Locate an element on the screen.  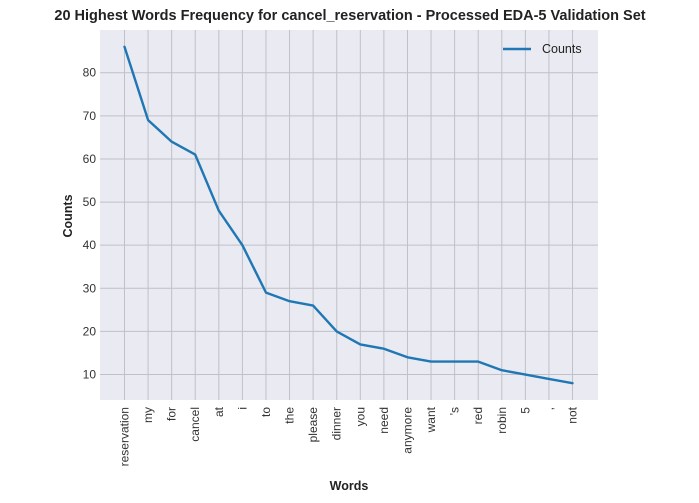
x-tick-label: not is located at coordinates (573, 414).